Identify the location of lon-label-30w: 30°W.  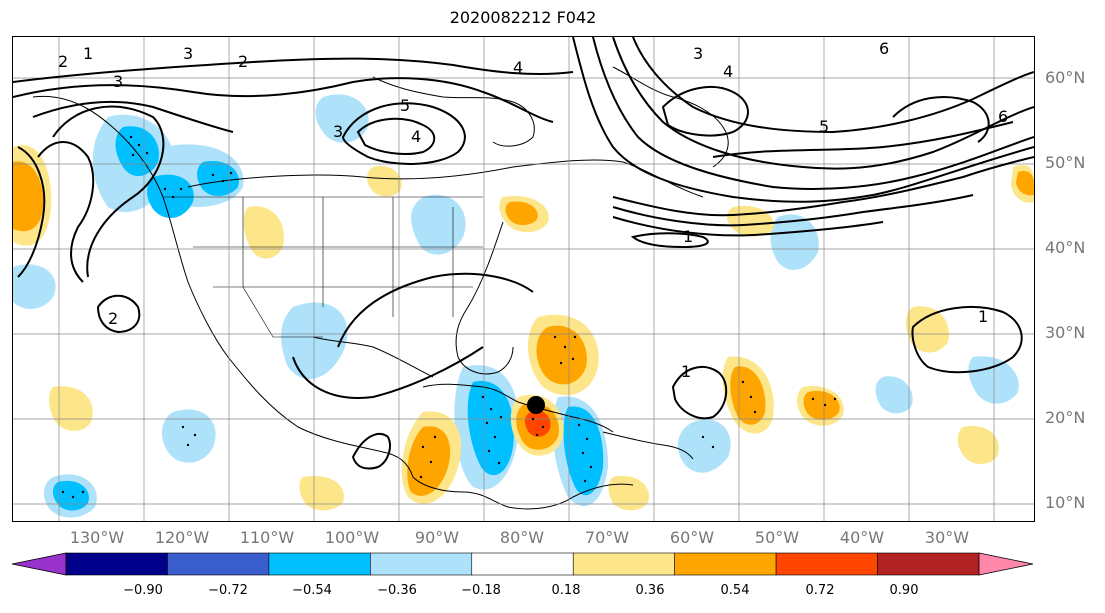
(947, 537).